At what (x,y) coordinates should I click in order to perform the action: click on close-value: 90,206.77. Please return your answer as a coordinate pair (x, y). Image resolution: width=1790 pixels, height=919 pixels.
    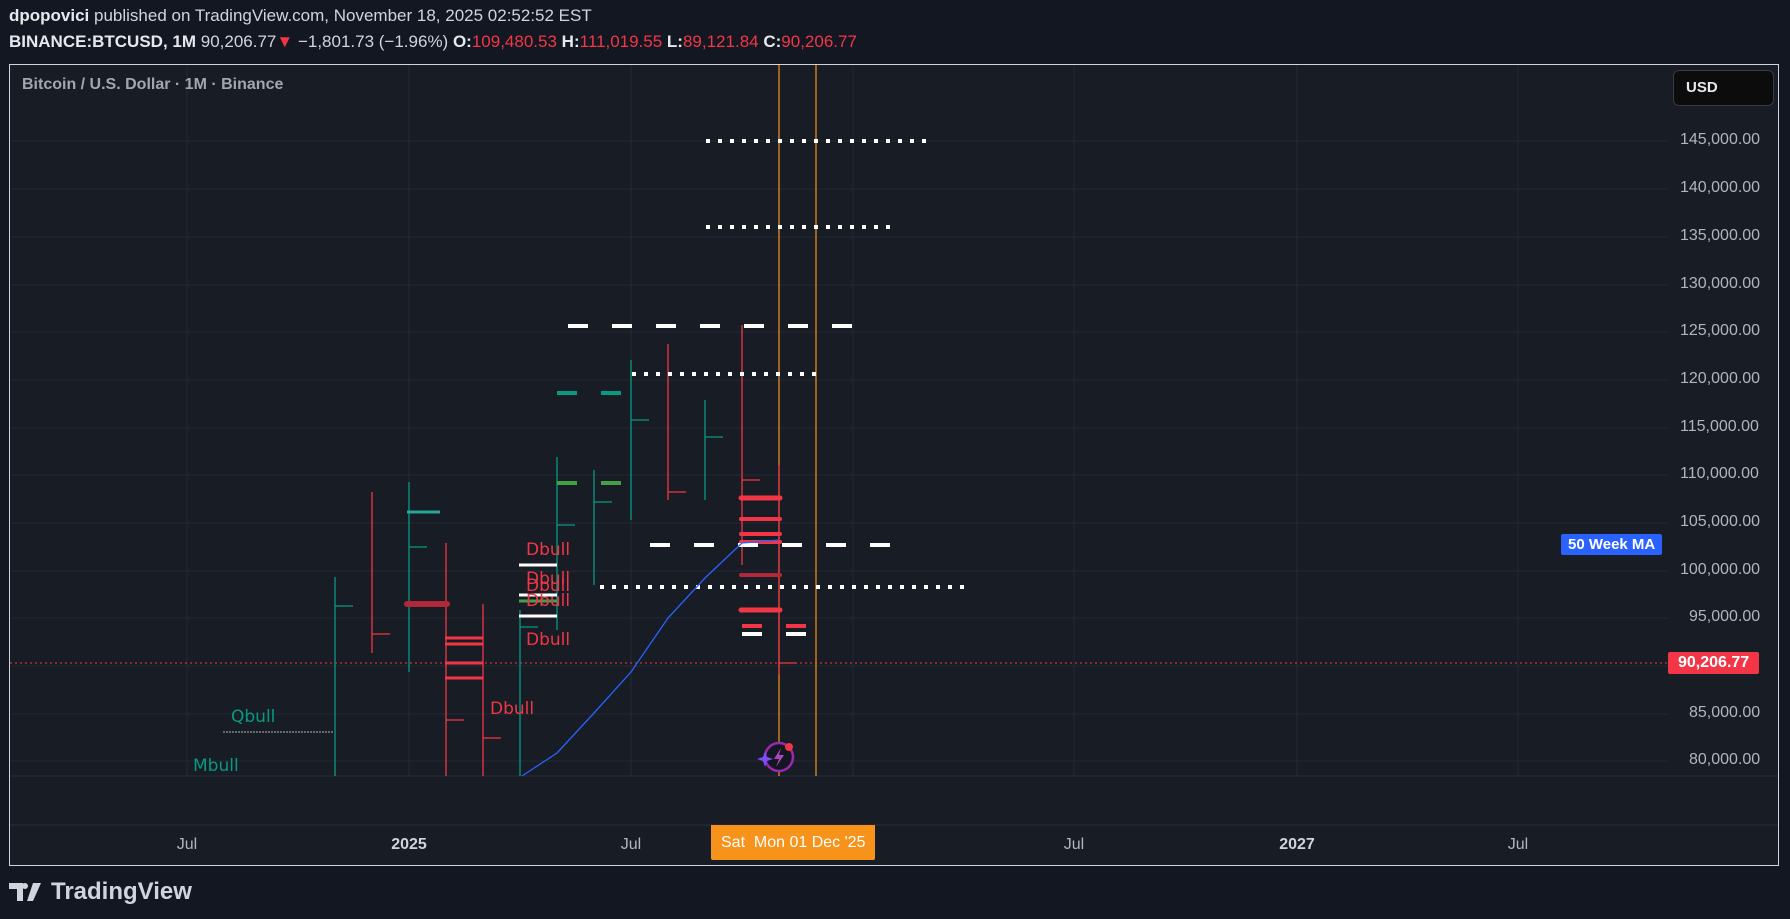
    Looking at the image, I should click on (819, 41).